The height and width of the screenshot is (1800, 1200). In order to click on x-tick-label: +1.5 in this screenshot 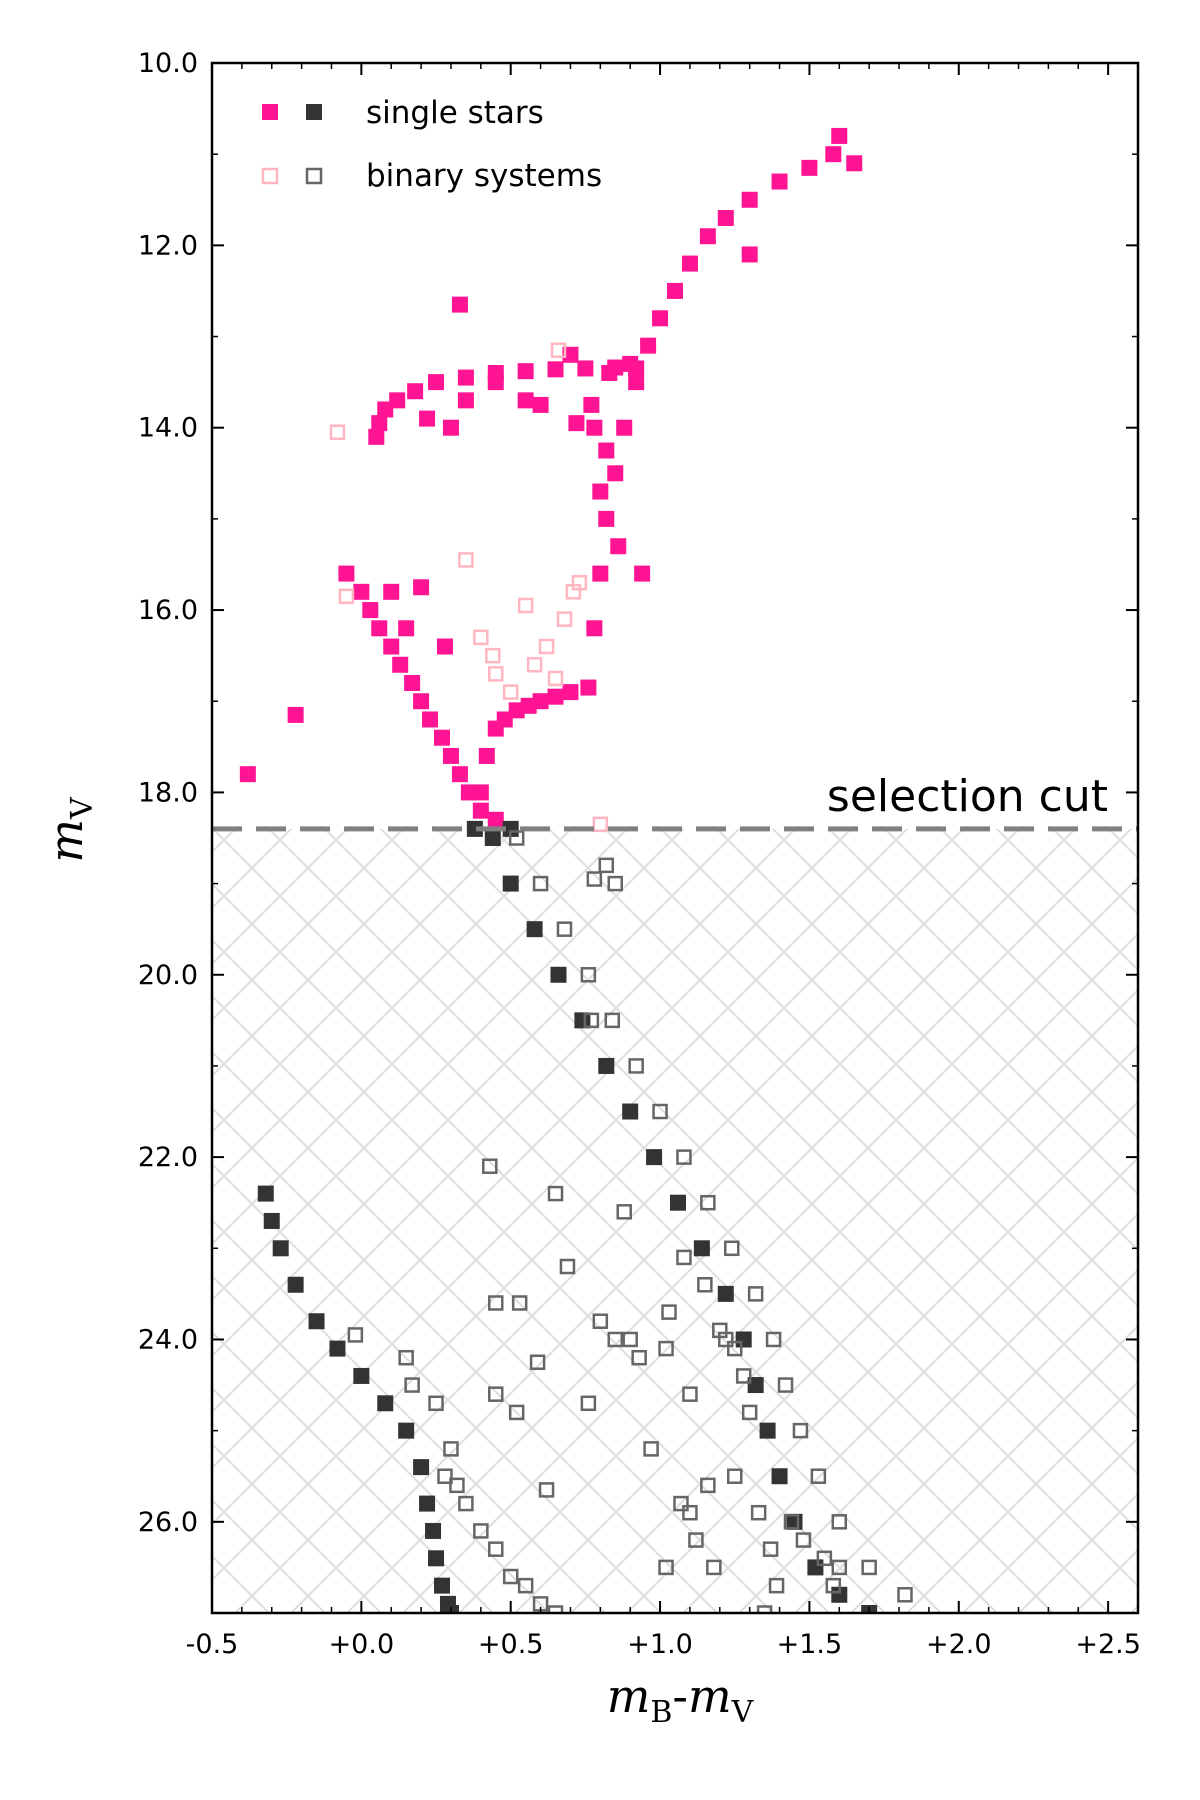, I will do `click(810, 1644)`.